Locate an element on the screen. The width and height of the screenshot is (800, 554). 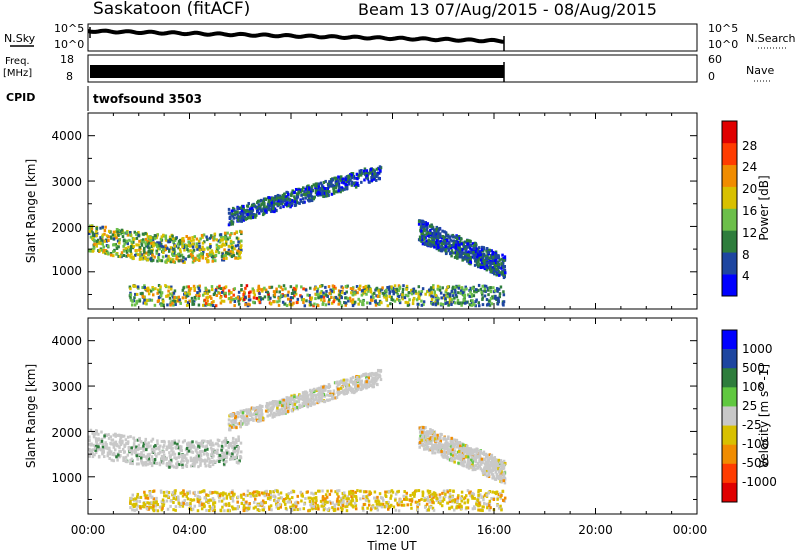
cpid-panel: twofsound 3503 is located at coordinates (144, 98).